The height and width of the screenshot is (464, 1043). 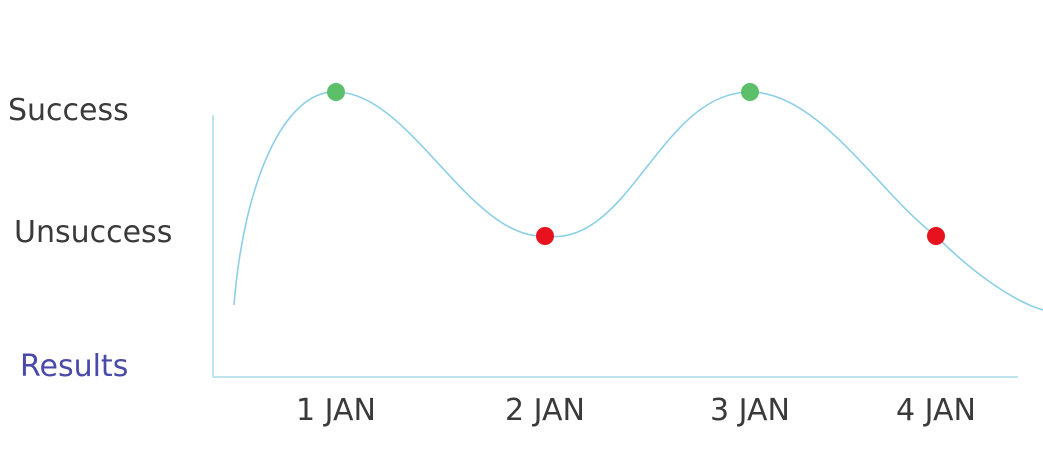 I want to click on x-tick-labels: 1 JAN 2 JAN 3 JAN 4 JAN, so click(x=636, y=410).